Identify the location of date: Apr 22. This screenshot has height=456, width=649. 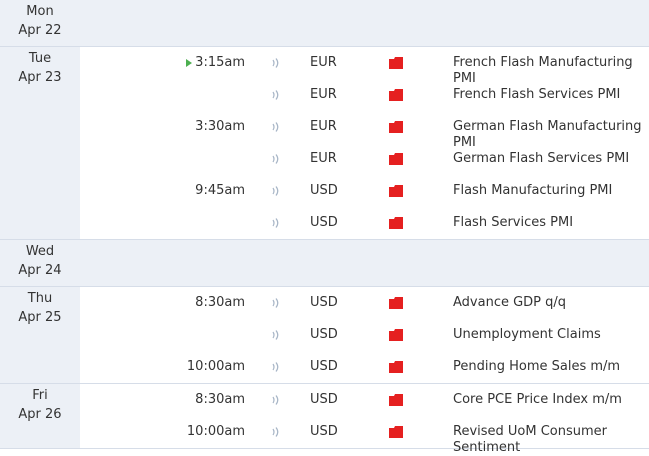
(40, 30).